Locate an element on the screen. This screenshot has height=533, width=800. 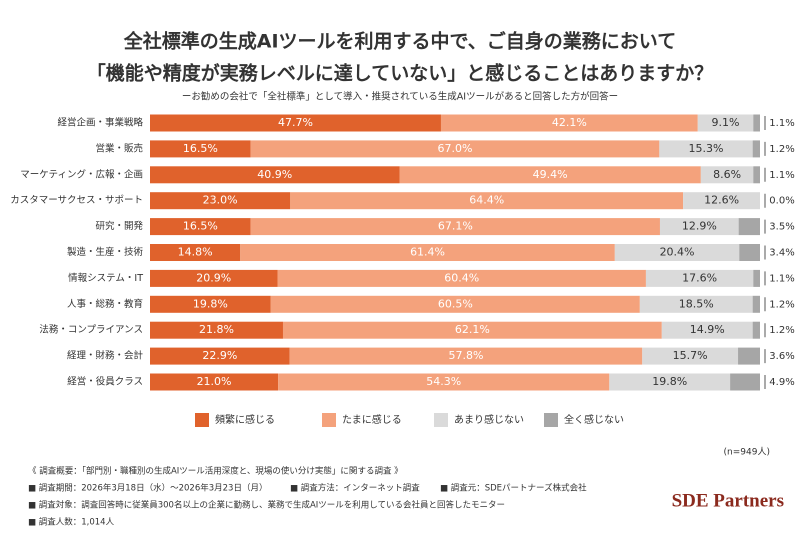
value-label: 20.9% is located at coordinates (213, 277).